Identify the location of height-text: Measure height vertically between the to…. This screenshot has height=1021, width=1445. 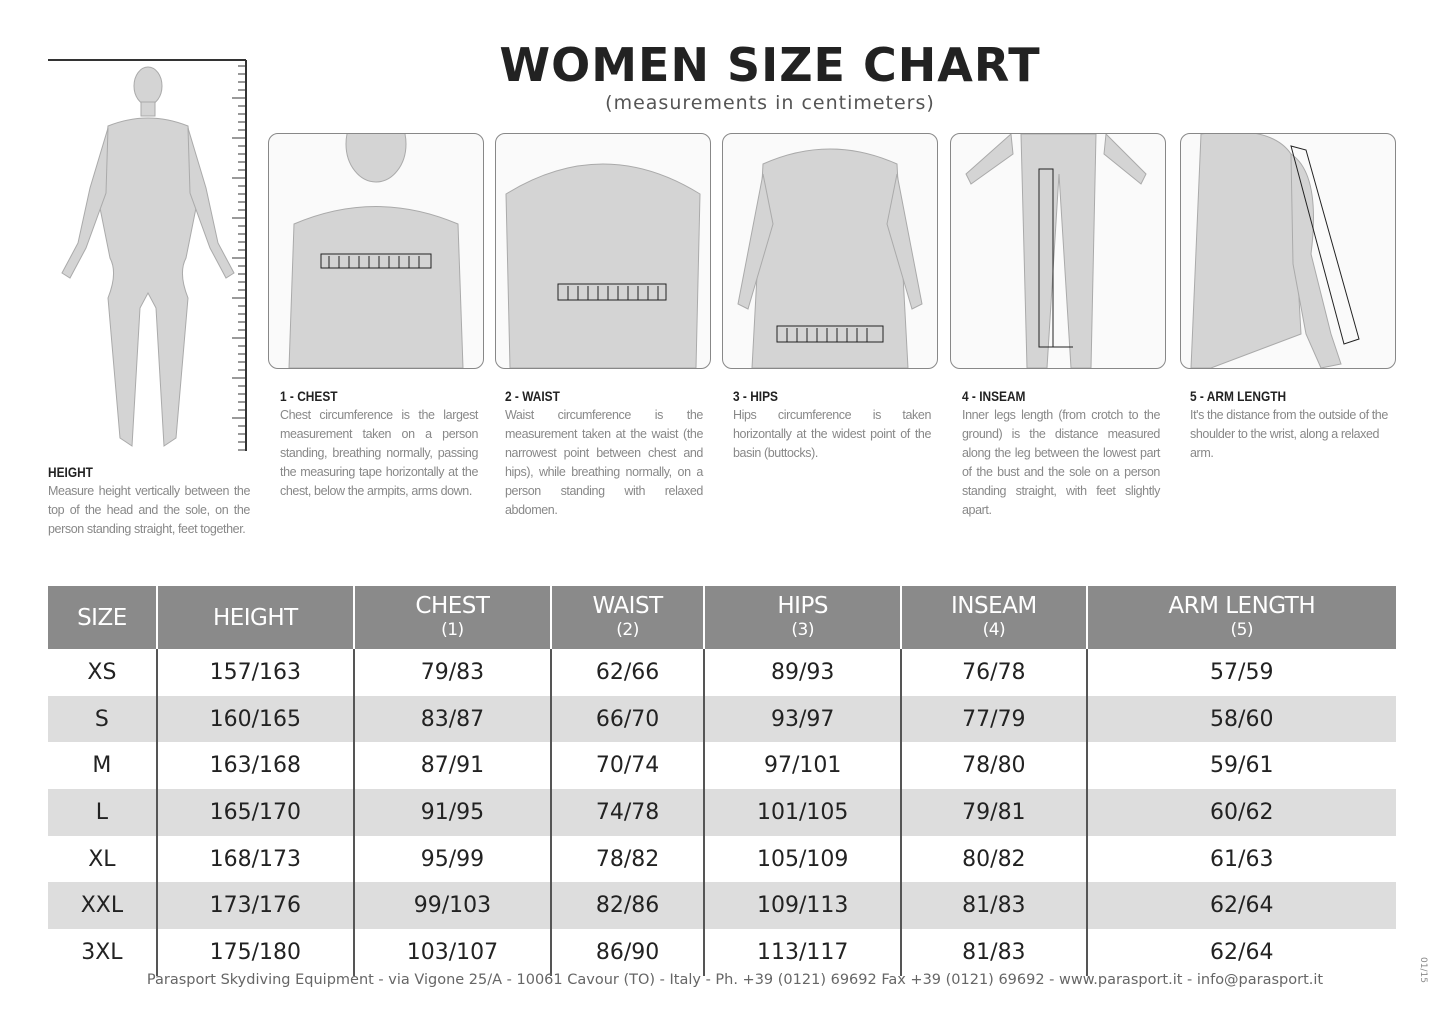
(149, 510).